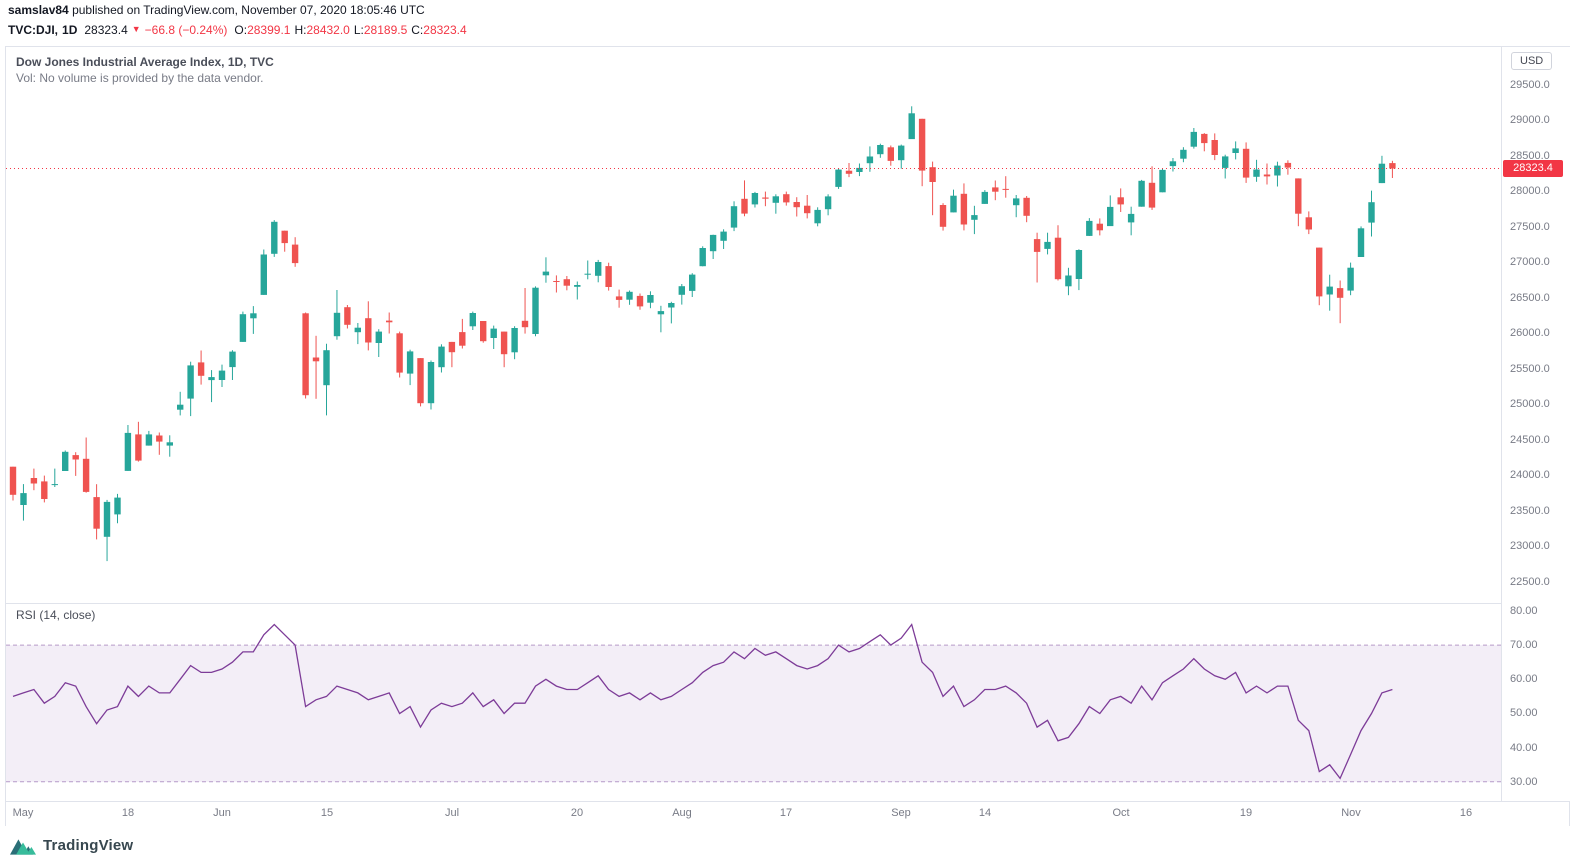 The image size is (1572, 863). Describe the element at coordinates (385, 29) in the screenshot. I see `low-value: 28189.5` at that location.